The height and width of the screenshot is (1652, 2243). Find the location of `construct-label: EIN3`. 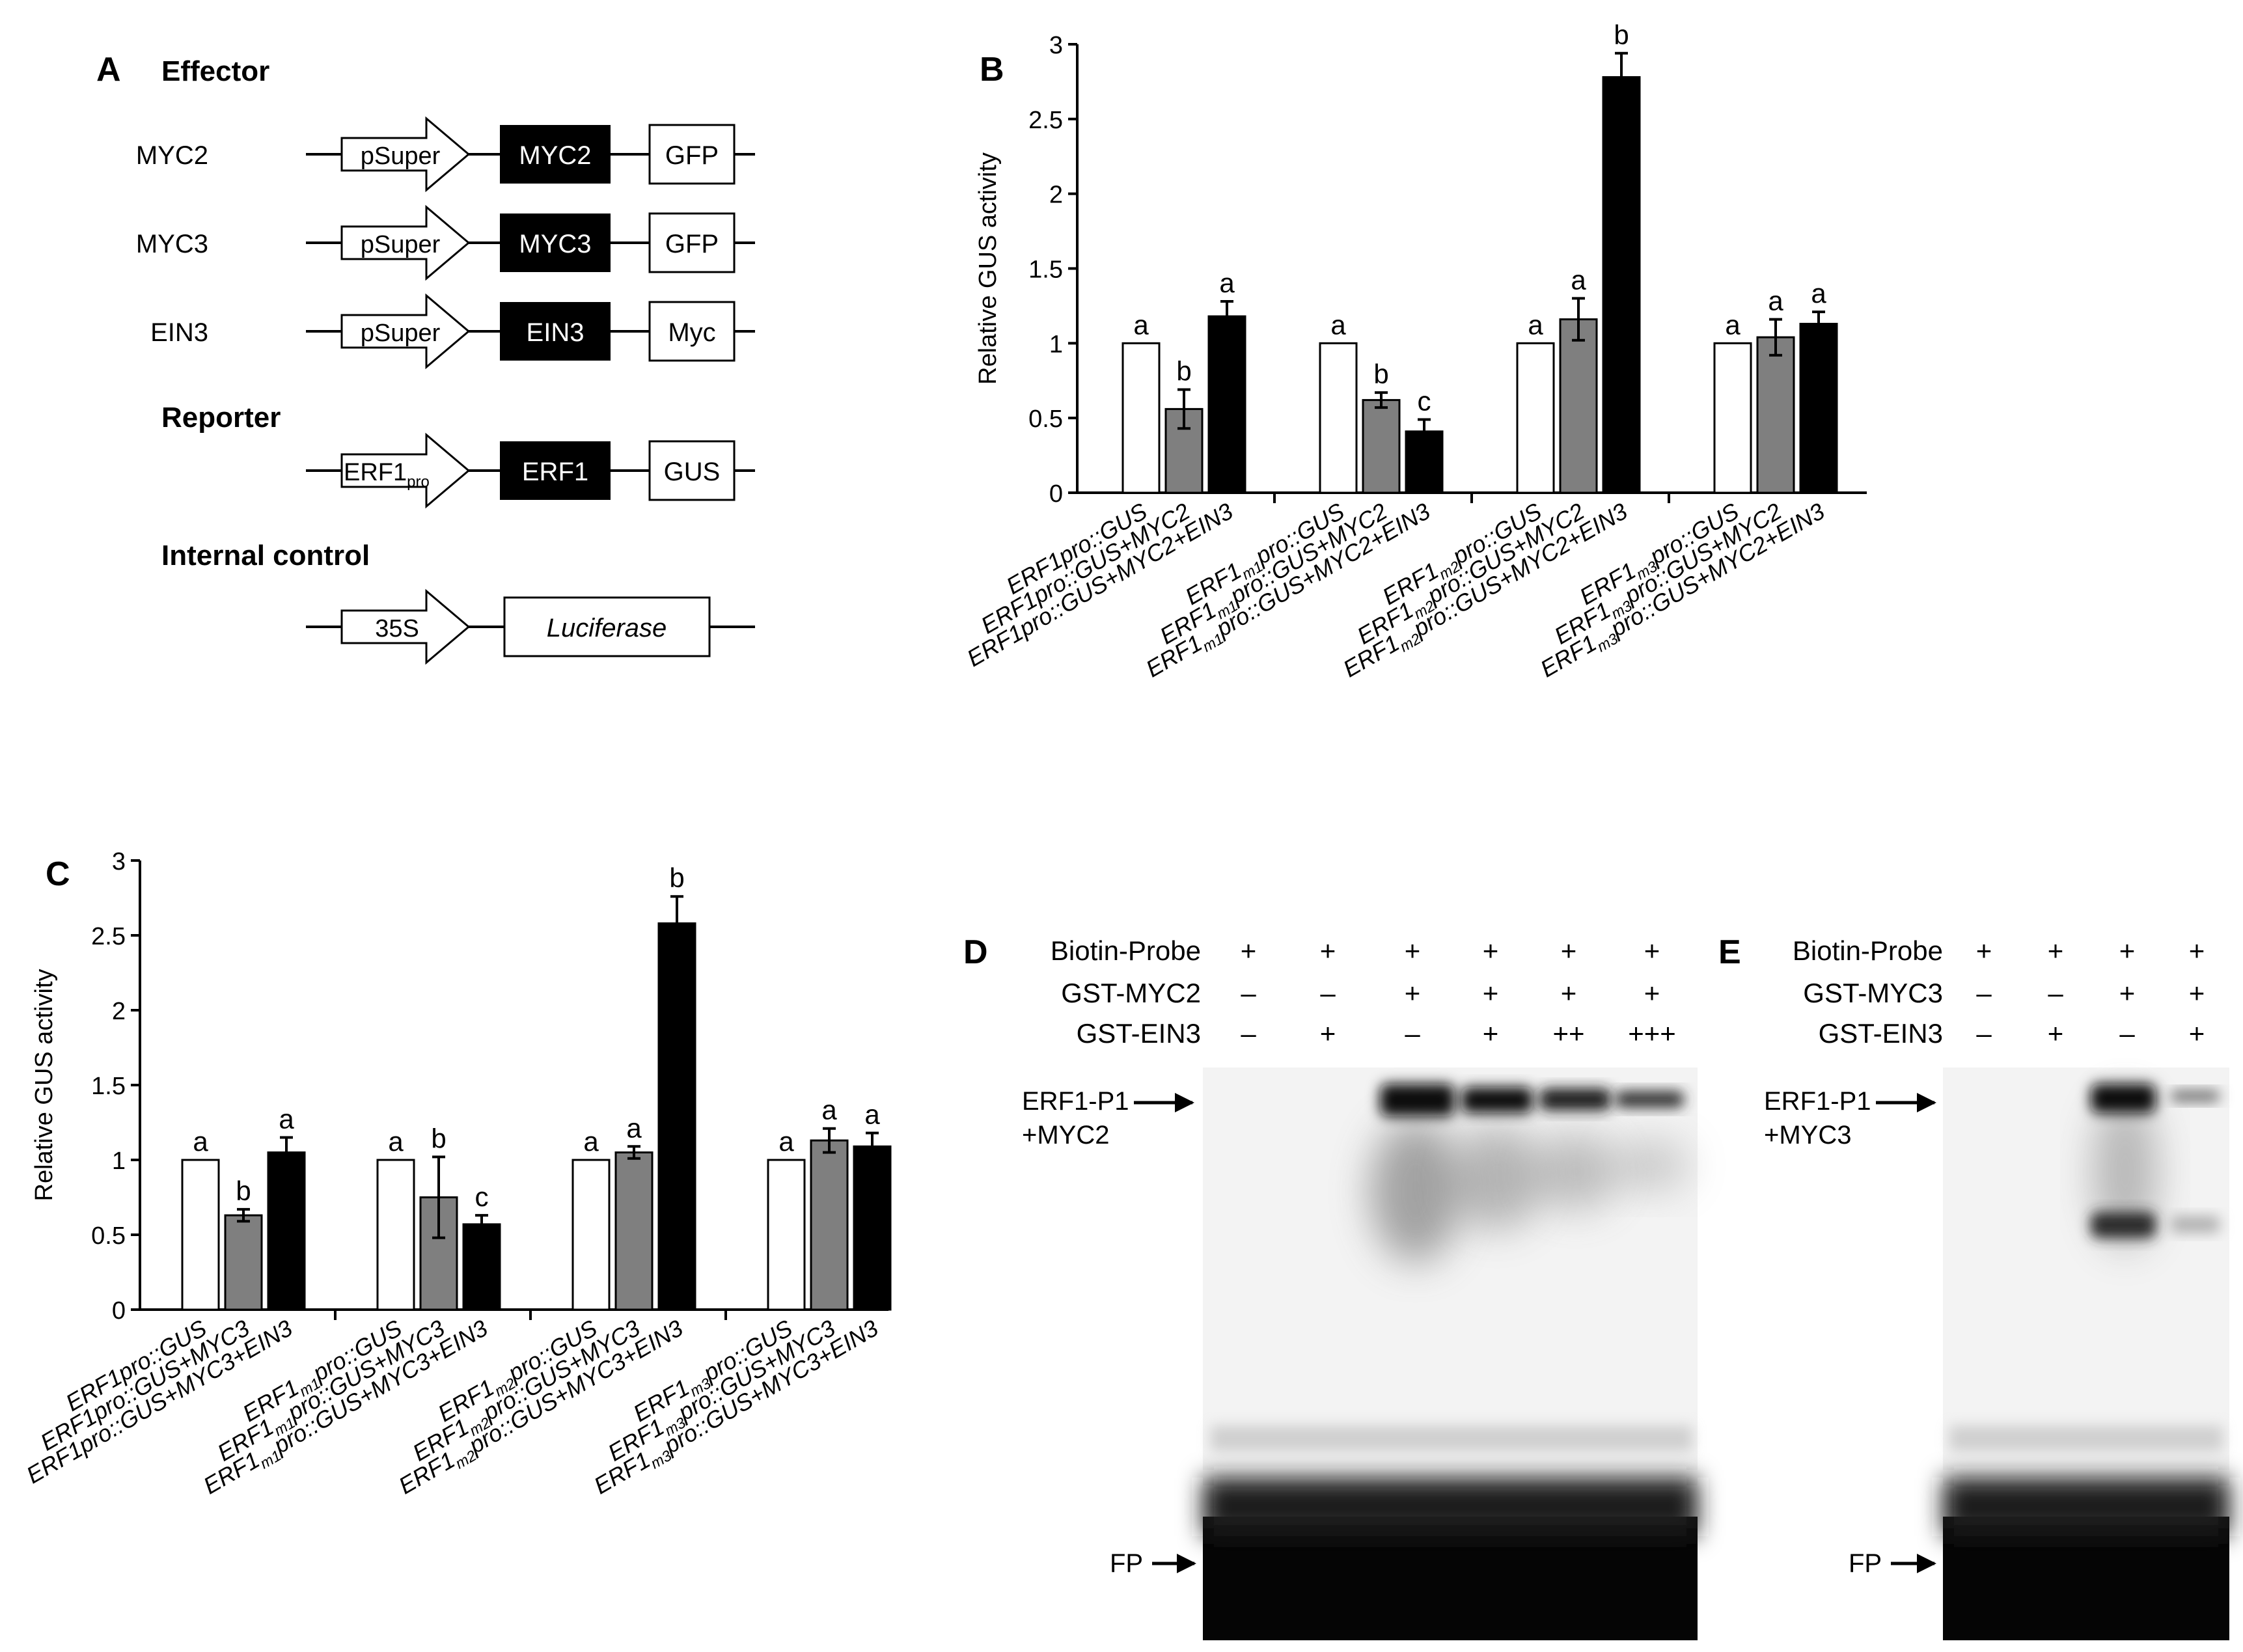

construct-label: EIN3 is located at coordinates (179, 332).